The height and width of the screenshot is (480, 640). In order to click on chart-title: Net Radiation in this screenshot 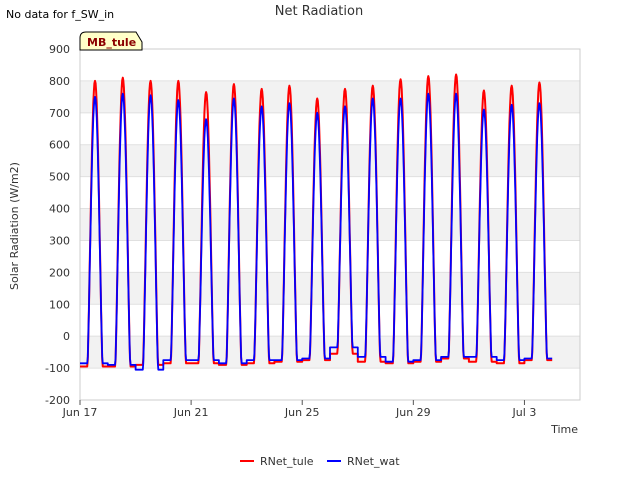, I will do `click(319, 11)`.